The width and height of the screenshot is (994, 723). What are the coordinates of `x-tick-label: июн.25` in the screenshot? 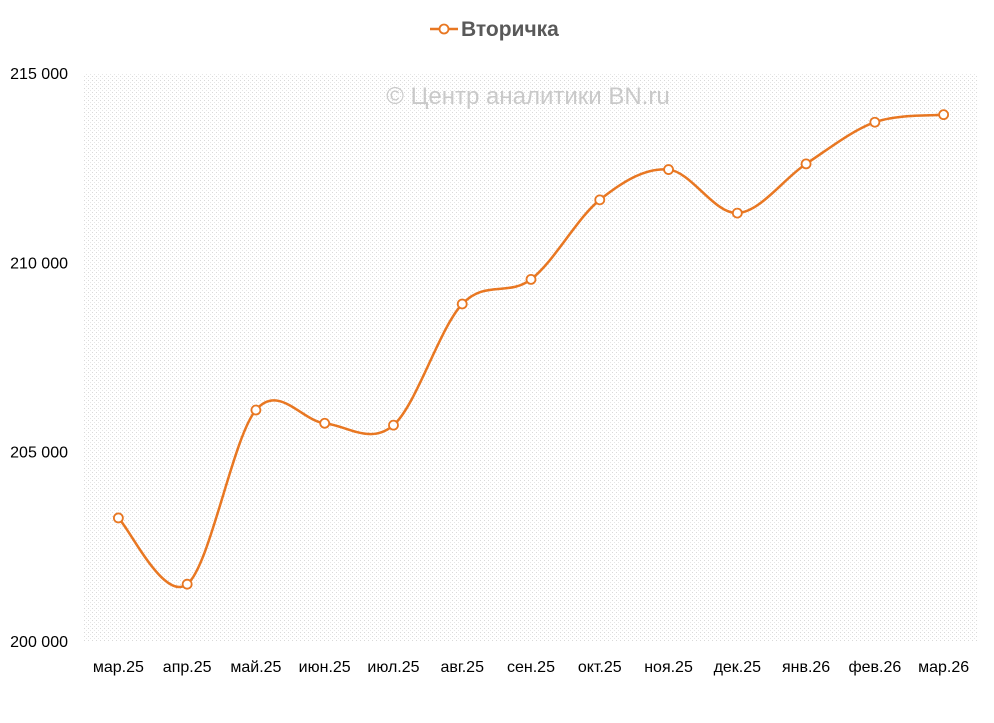 It's located at (325, 667).